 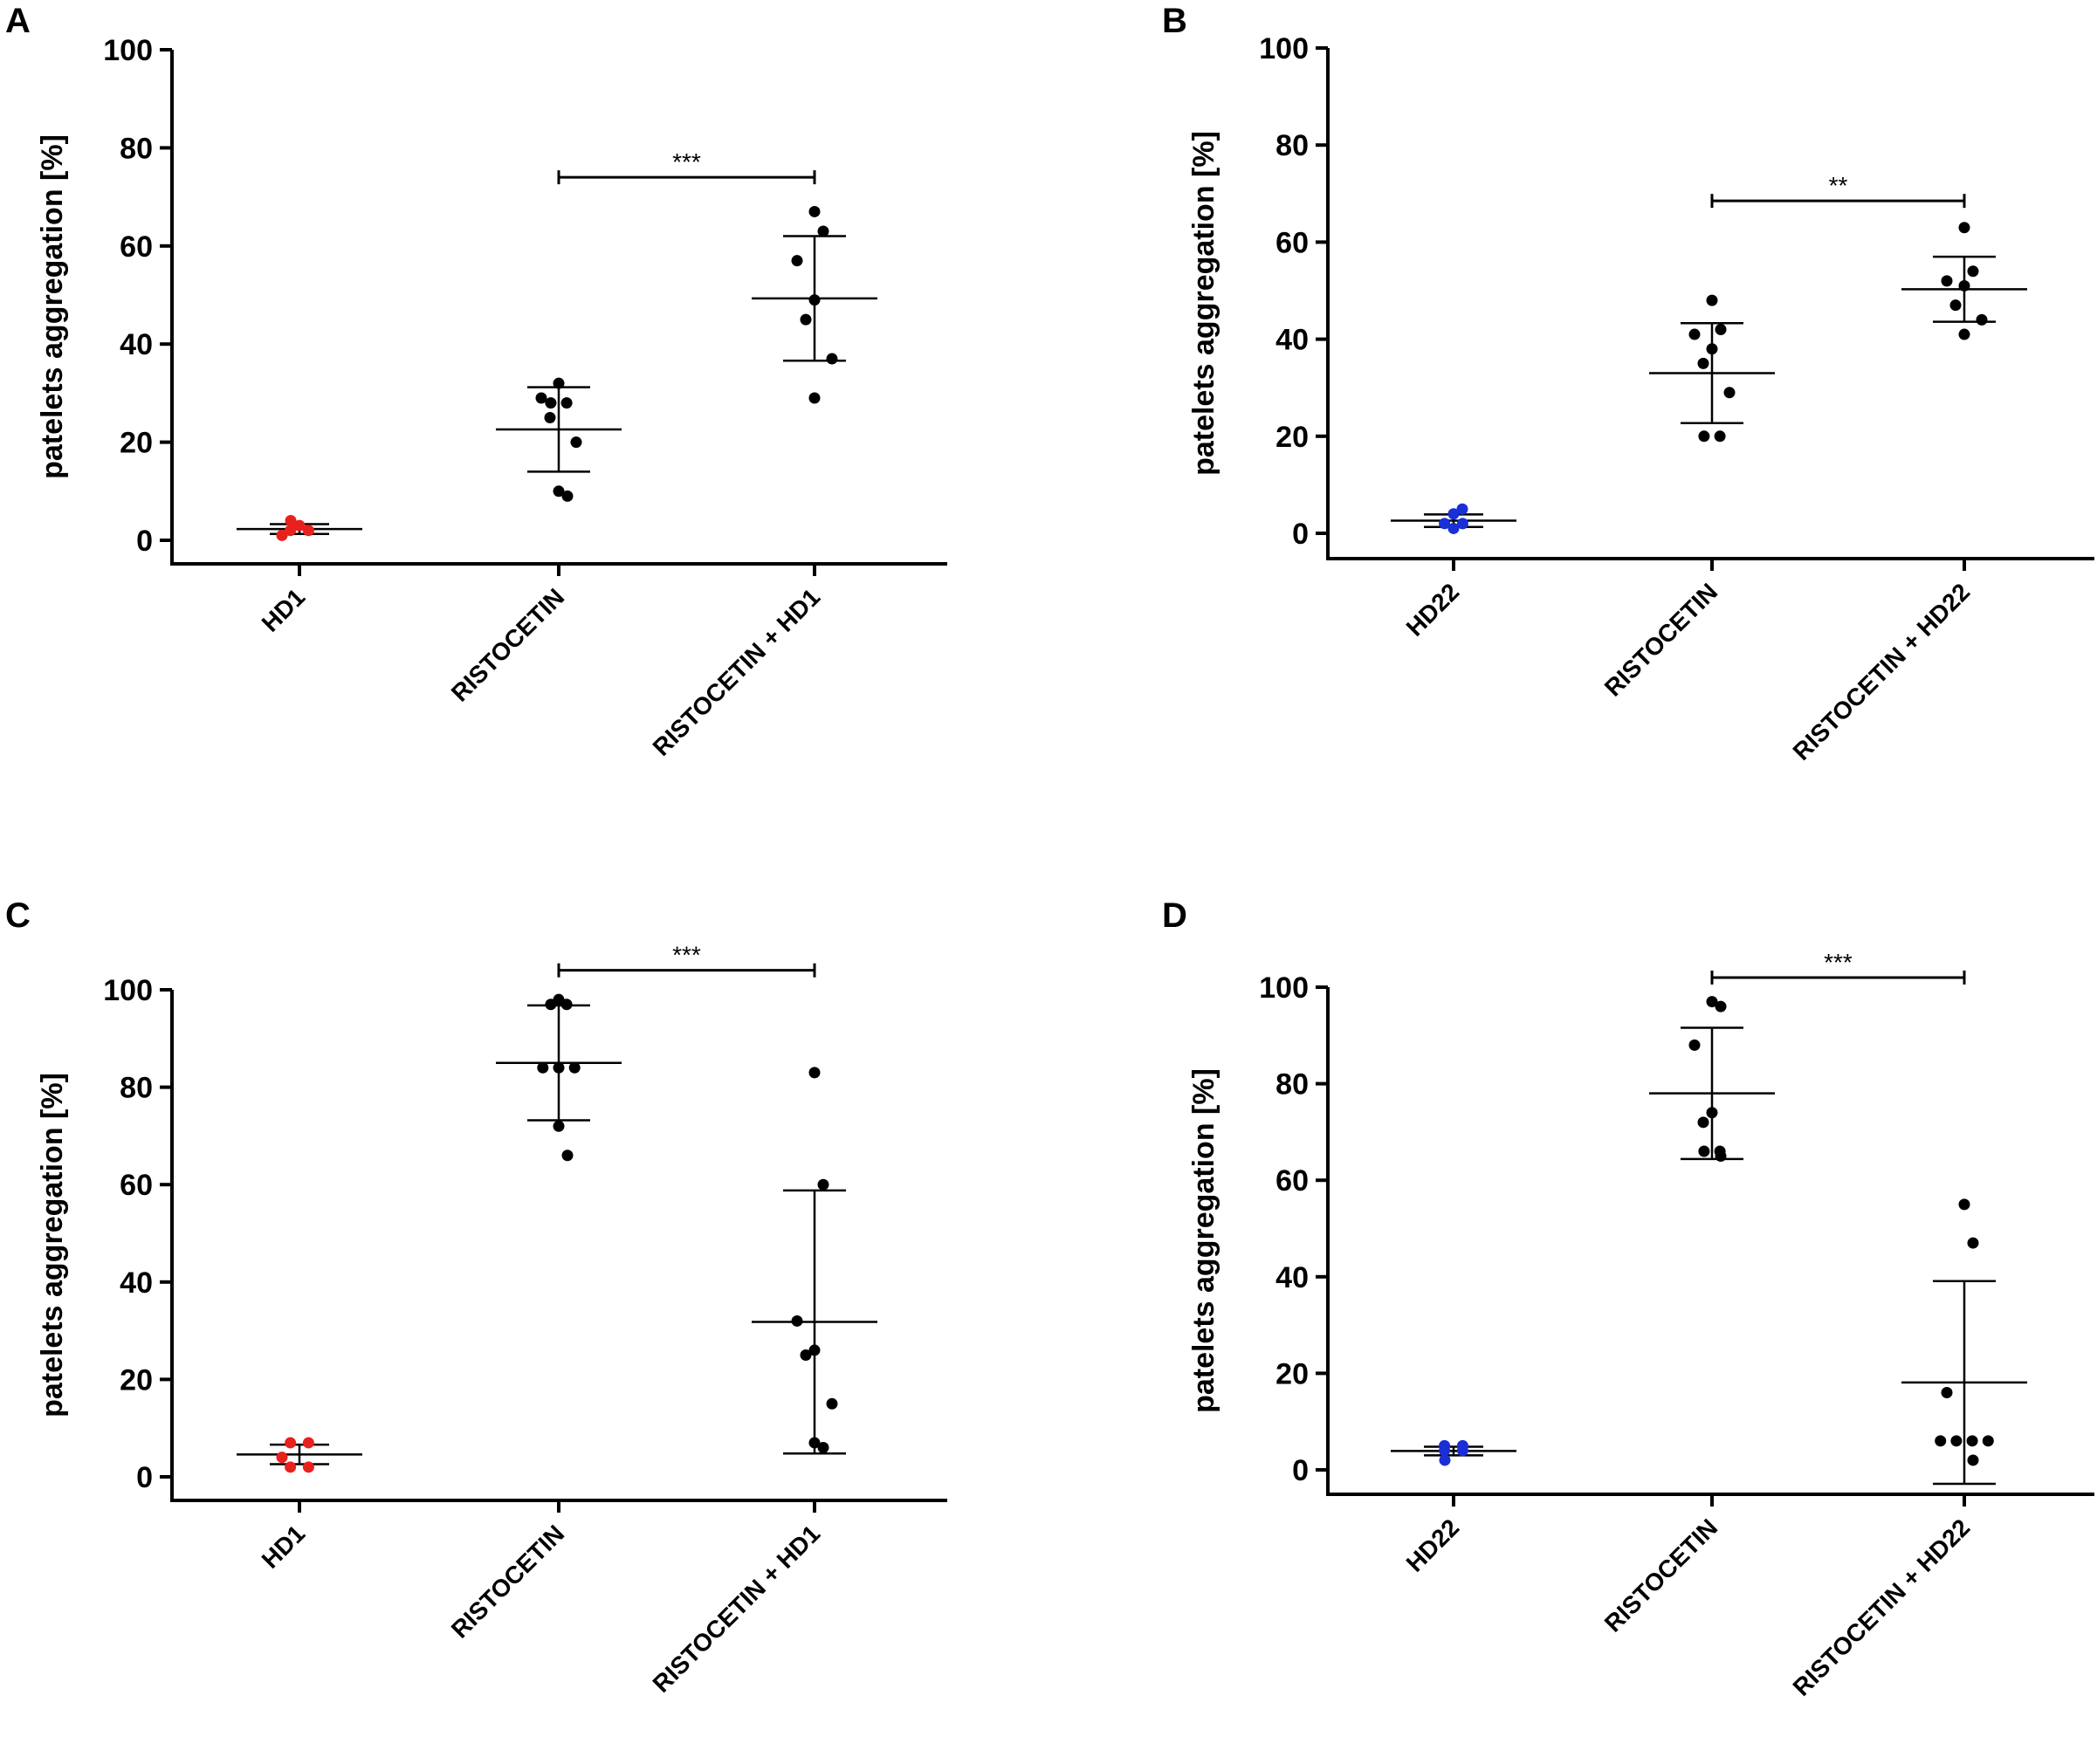 What do you see at coordinates (18, 915) in the screenshot?
I see `panel-letter-c: C` at bounding box center [18, 915].